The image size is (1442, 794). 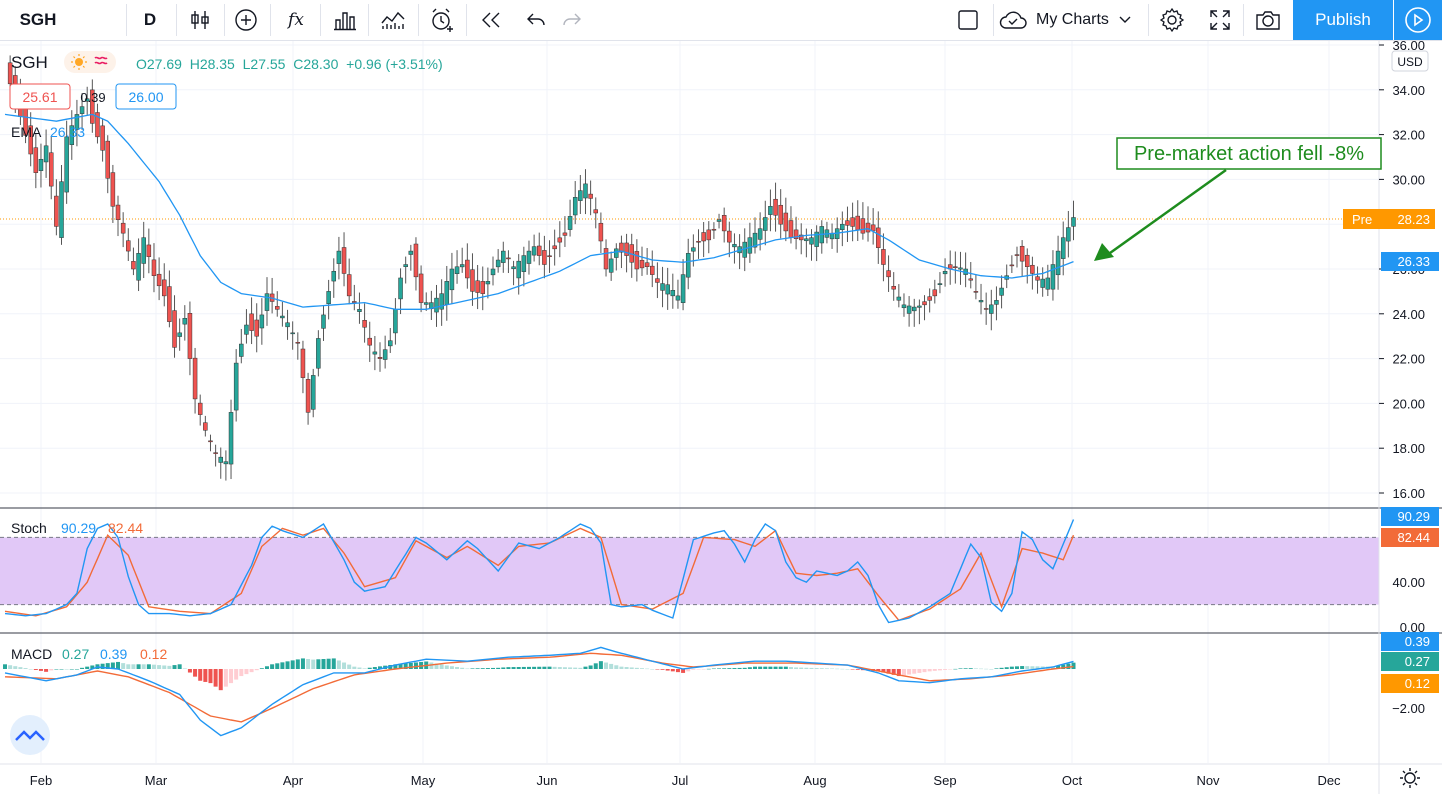 I want to click on time-axis-settings-button, so click(x=1410, y=778).